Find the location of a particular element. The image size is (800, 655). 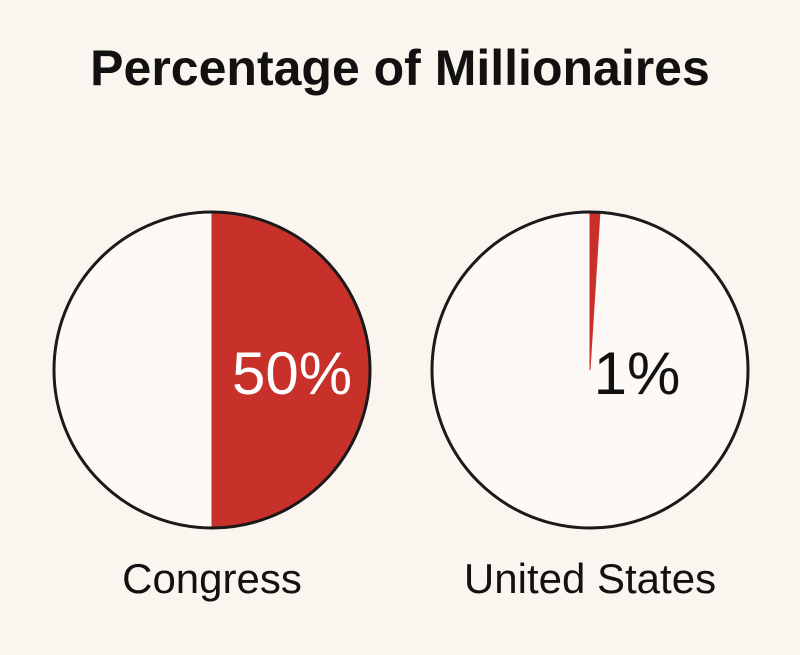

pie-label: United States is located at coordinates (590, 578).